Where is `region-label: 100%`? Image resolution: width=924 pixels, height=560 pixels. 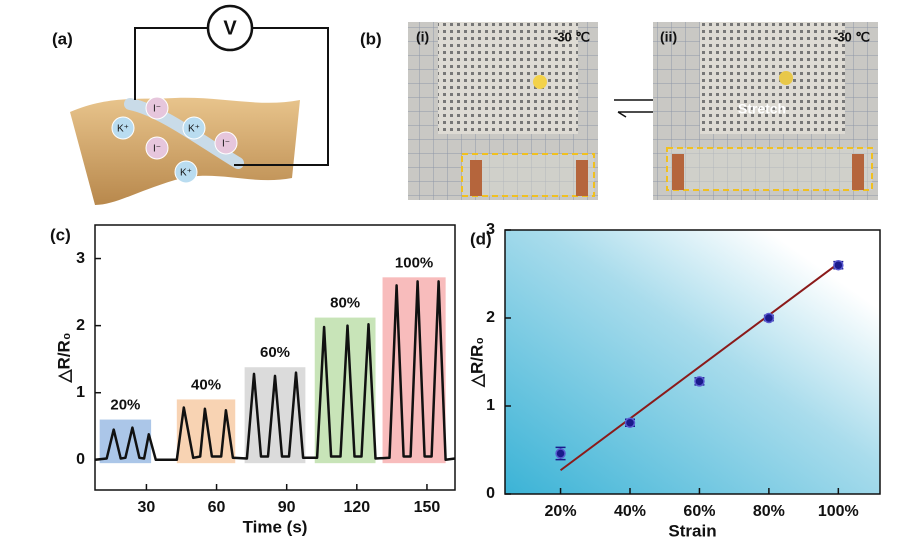 region-label: 100% is located at coordinates (414, 262).